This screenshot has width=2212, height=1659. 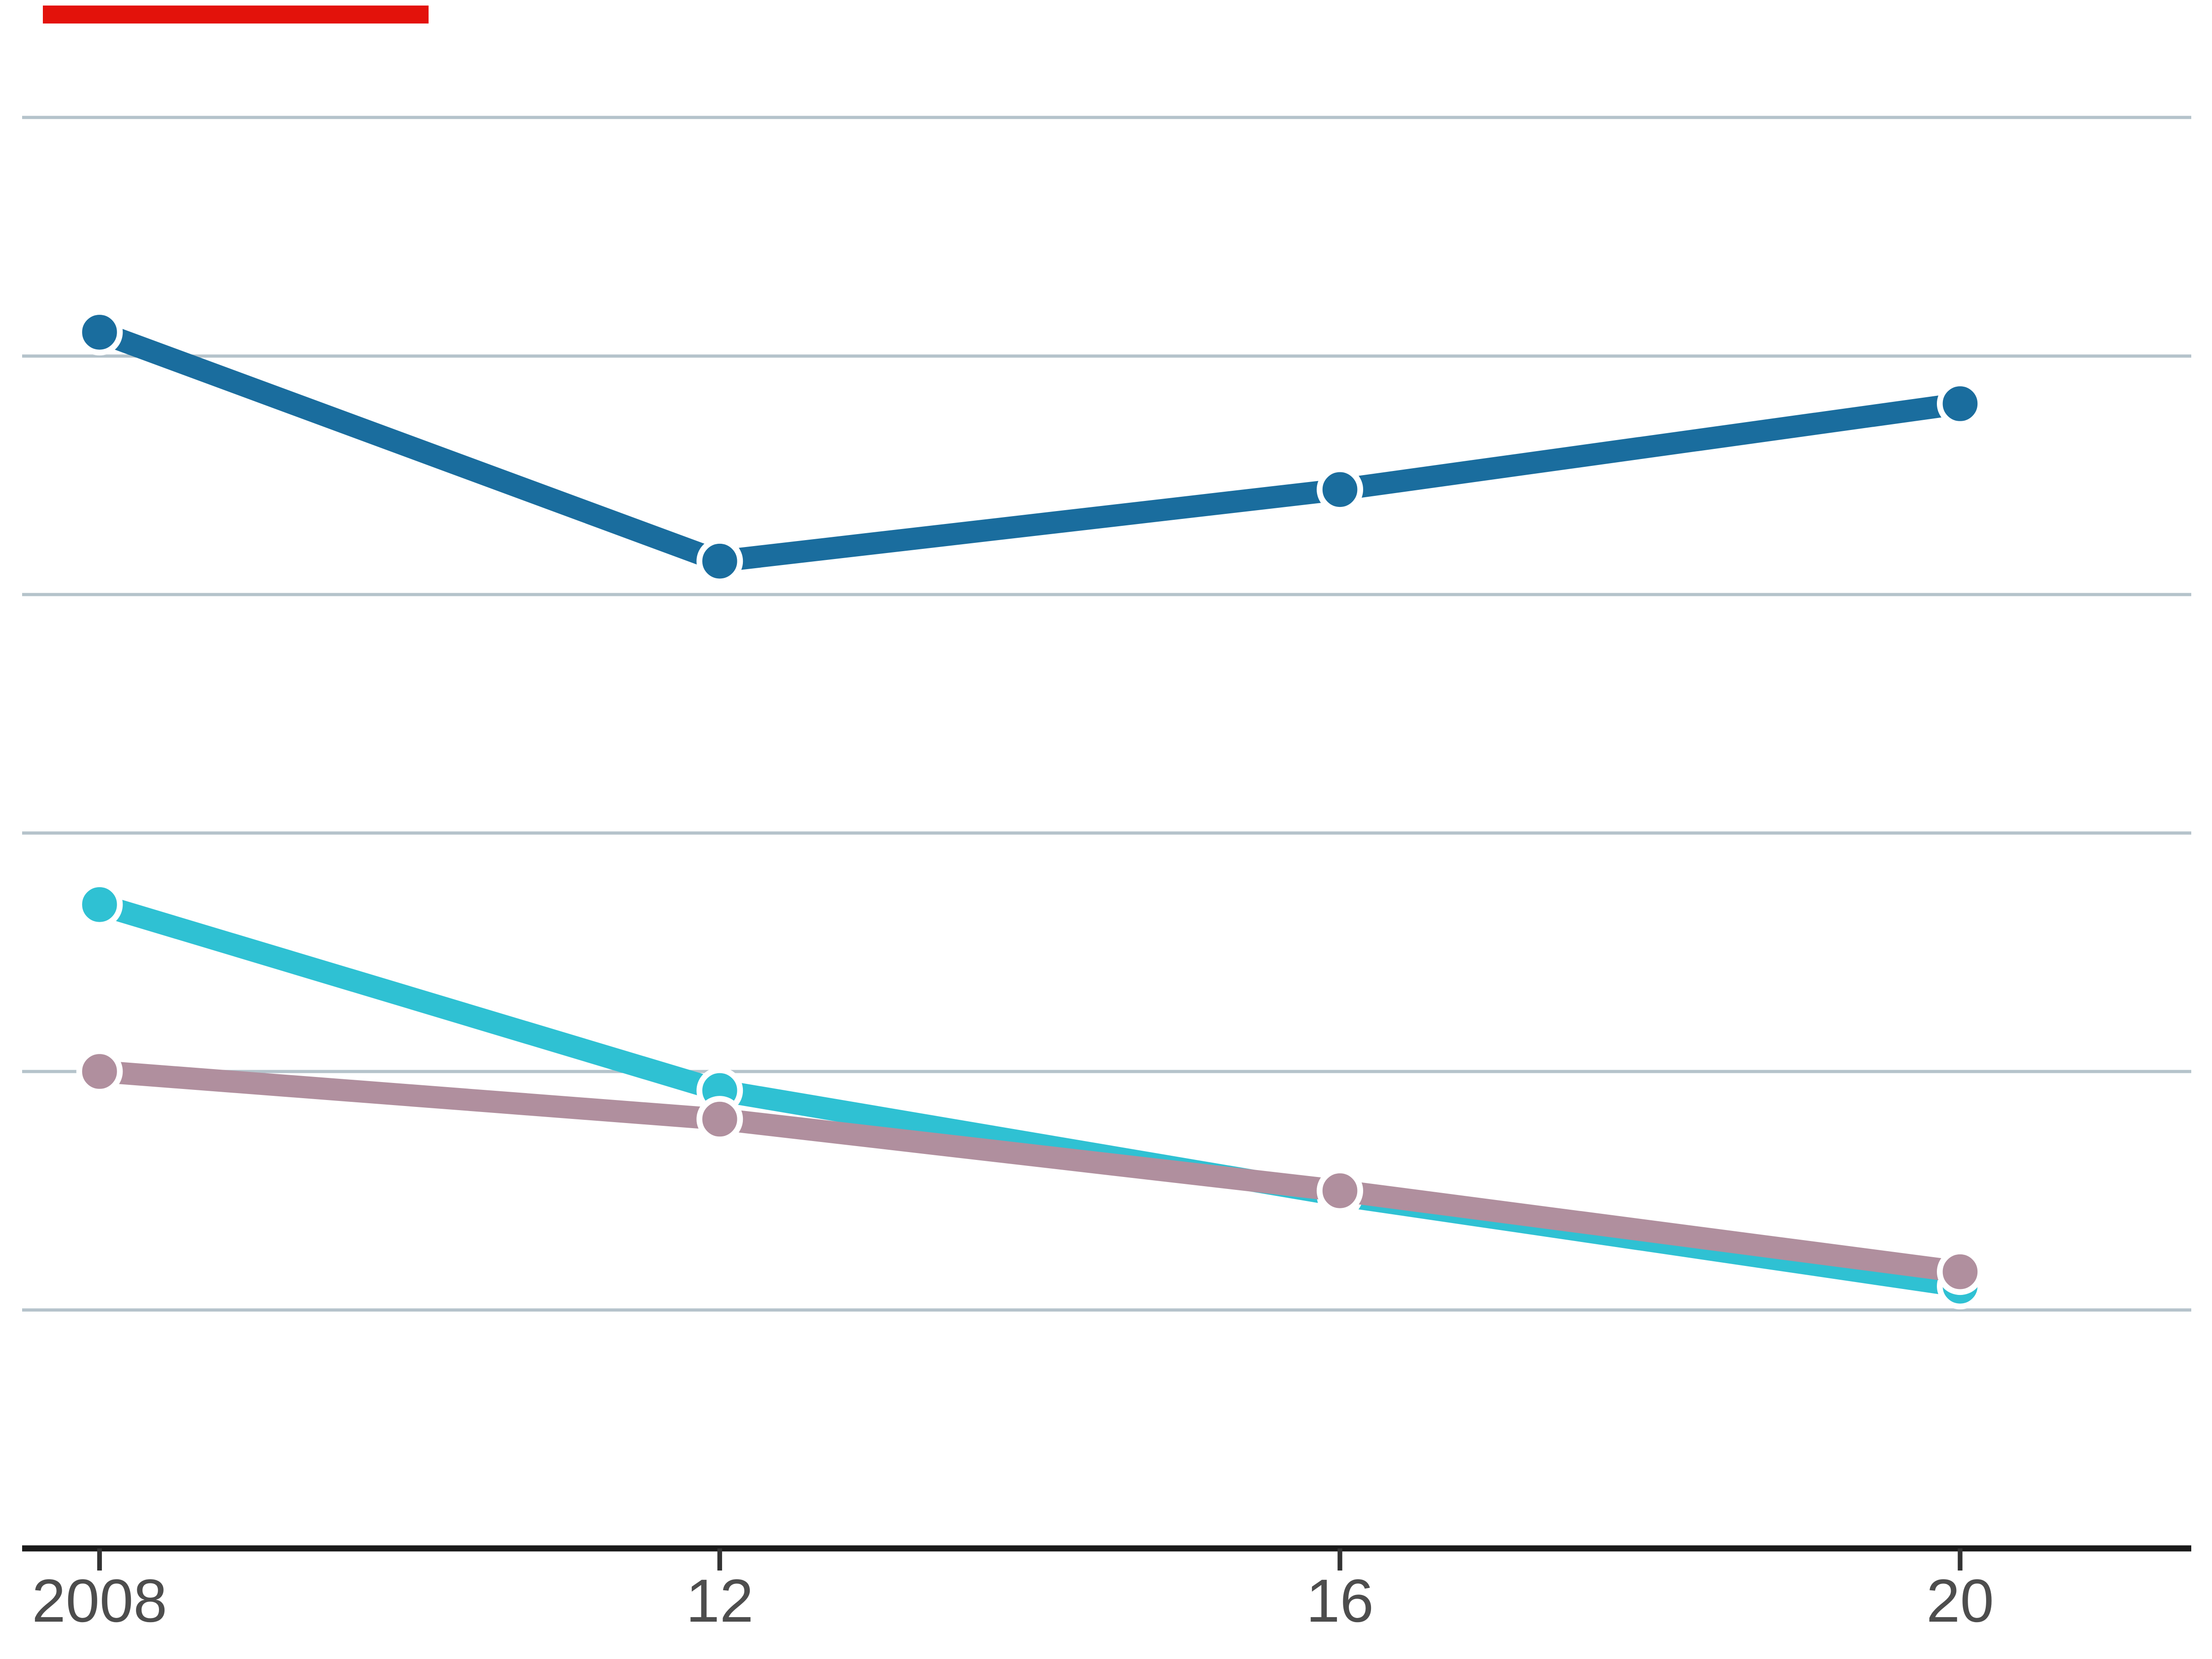 What do you see at coordinates (1028, 447) in the screenshot?
I see `dark-blue-series-line` at bounding box center [1028, 447].